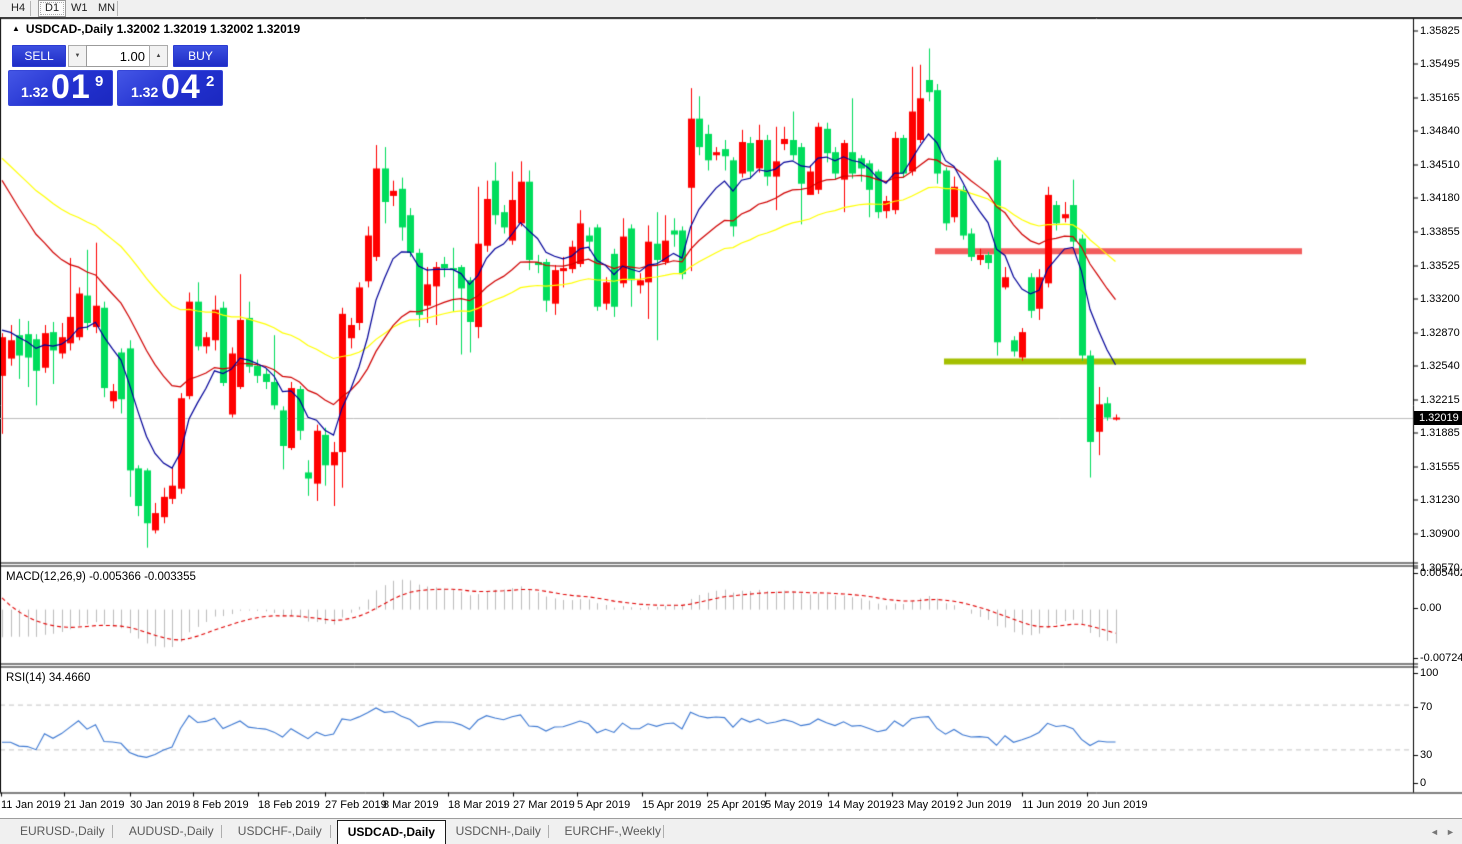 The width and height of the screenshot is (1462, 844). Describe the element at coordinates (71, 87) in the screenshot. I see `sell-price-large: 01` at that location.